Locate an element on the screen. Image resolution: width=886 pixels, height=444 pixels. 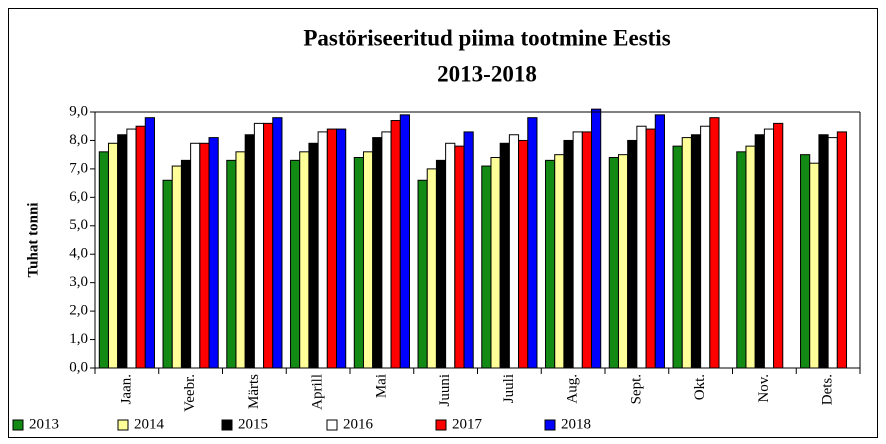
y-tick-label: 9,0 is located at coordinates (78, 111).